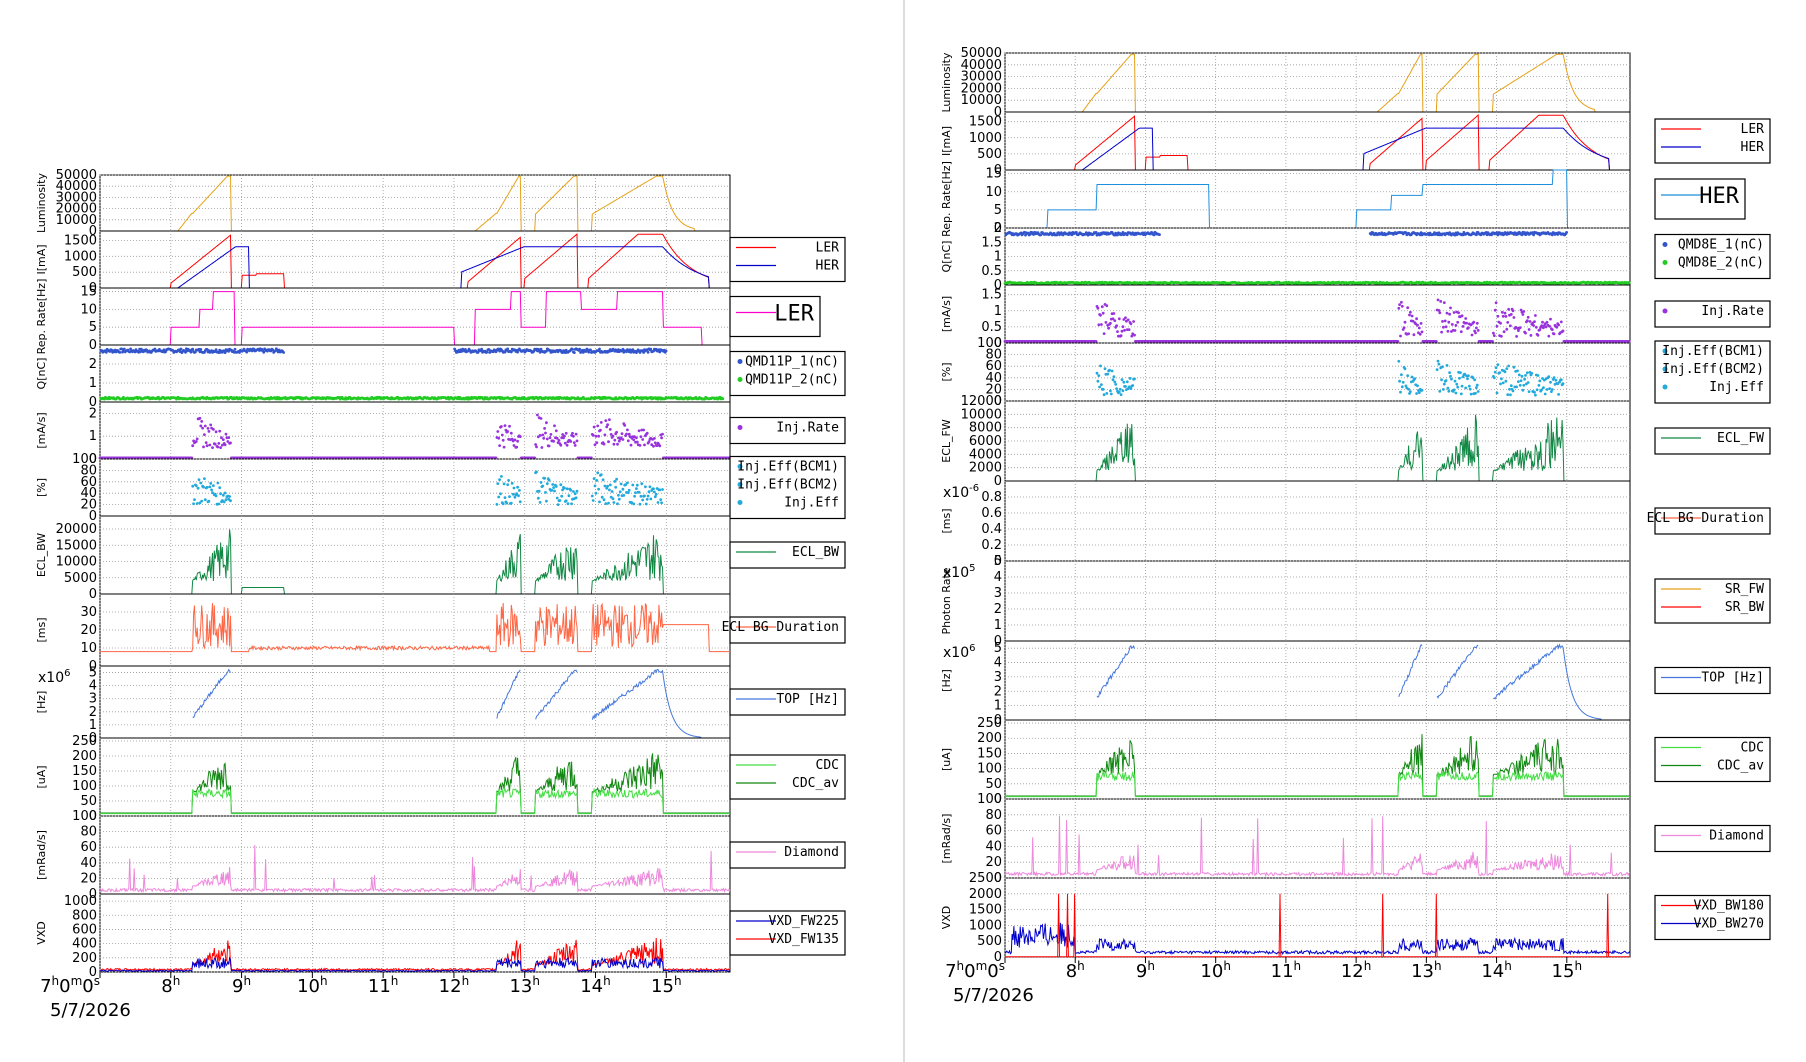  What do you see at coordinates (989, 799) in the screenshot?
I see `ytick-label: 100` at bounding box center [989, 799].